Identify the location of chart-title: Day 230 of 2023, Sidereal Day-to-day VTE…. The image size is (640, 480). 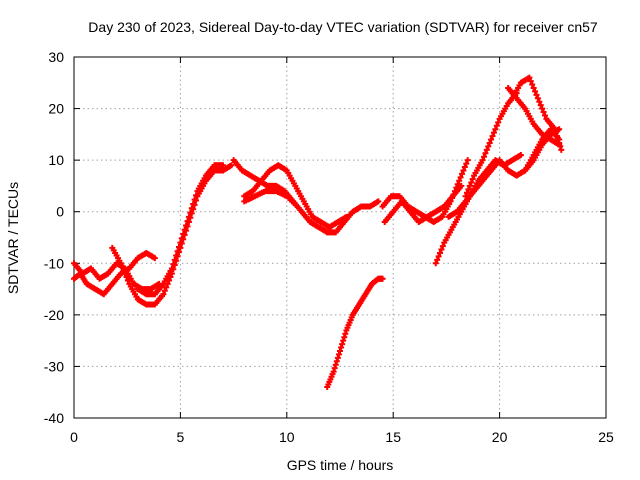
(343, 27).